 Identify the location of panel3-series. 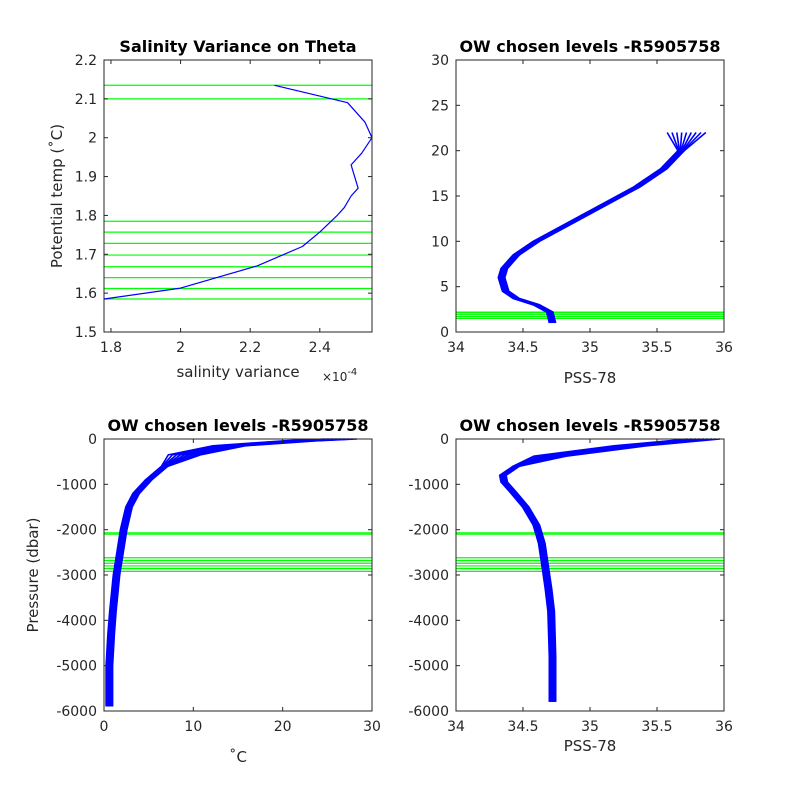
(231, 572).